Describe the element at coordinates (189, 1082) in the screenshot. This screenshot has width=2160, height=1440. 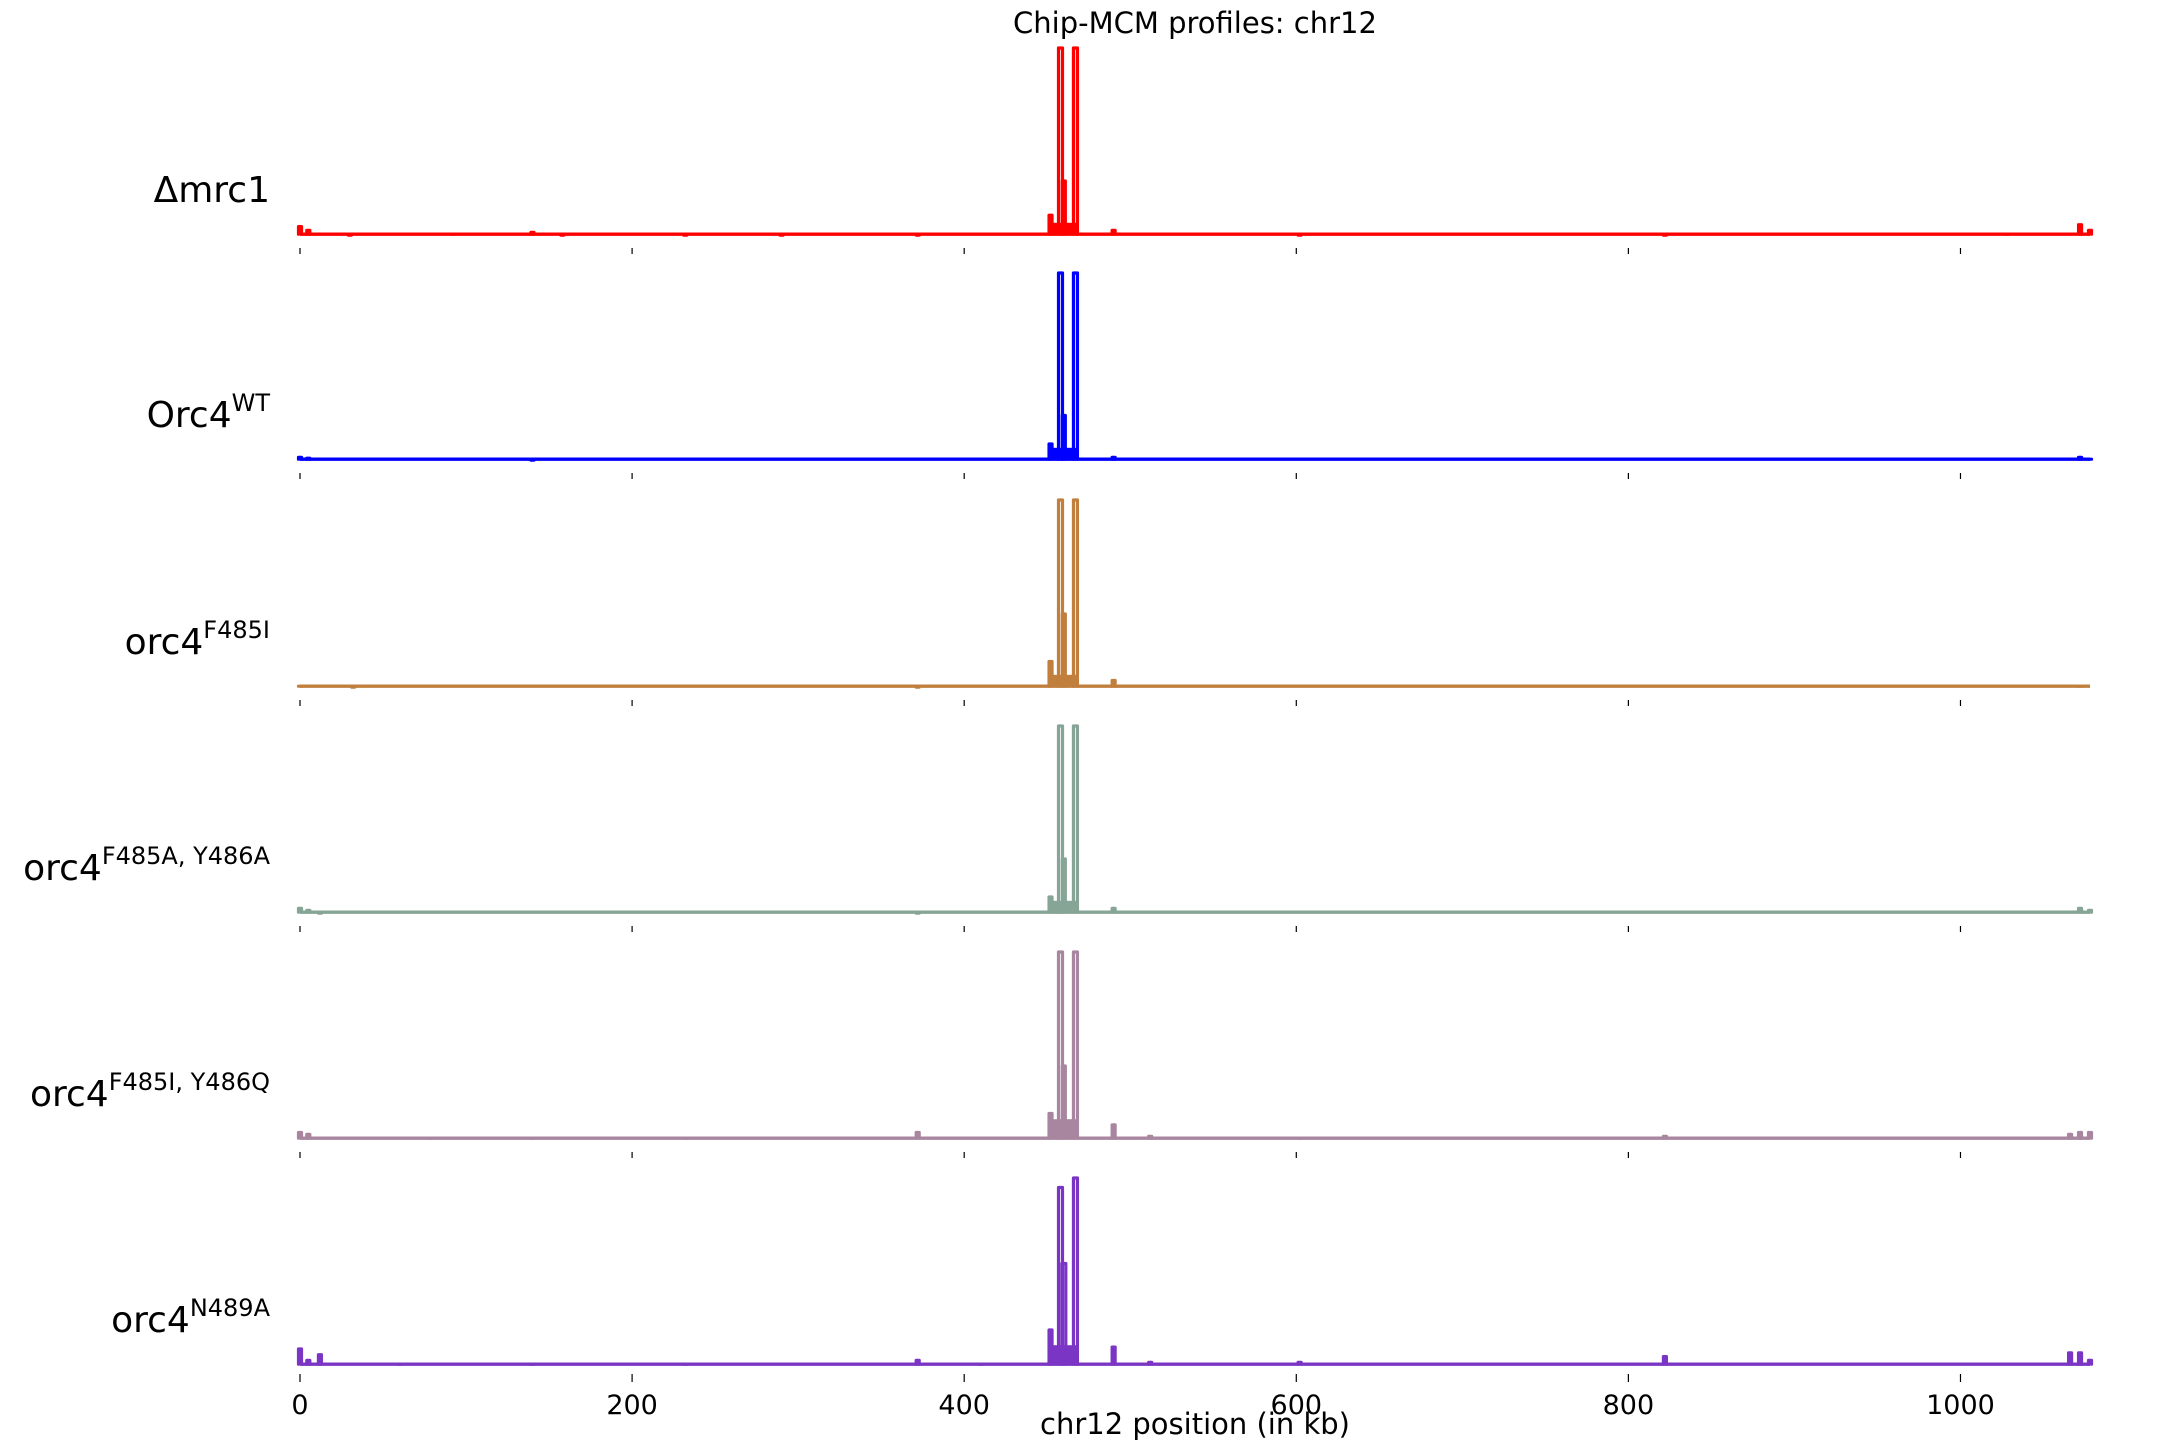
I see `track-label-superscript: F485I, Y486Q` at that location.